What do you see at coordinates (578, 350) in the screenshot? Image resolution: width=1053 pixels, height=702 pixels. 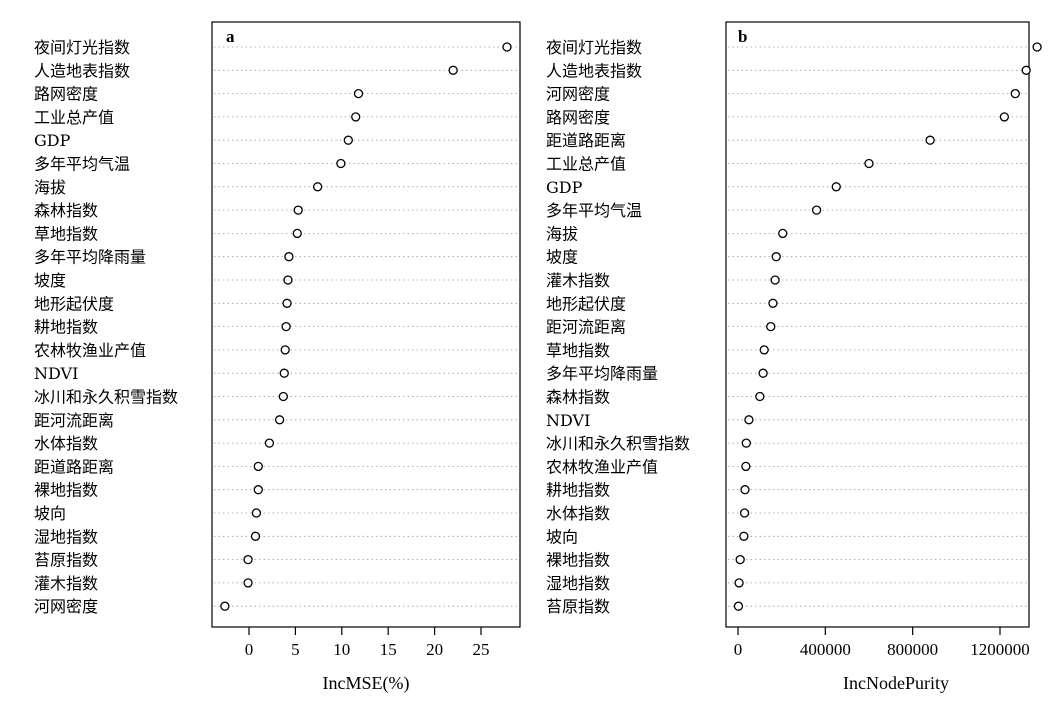 I see `category-label: 草地指数` at bounding box center [578, 350].